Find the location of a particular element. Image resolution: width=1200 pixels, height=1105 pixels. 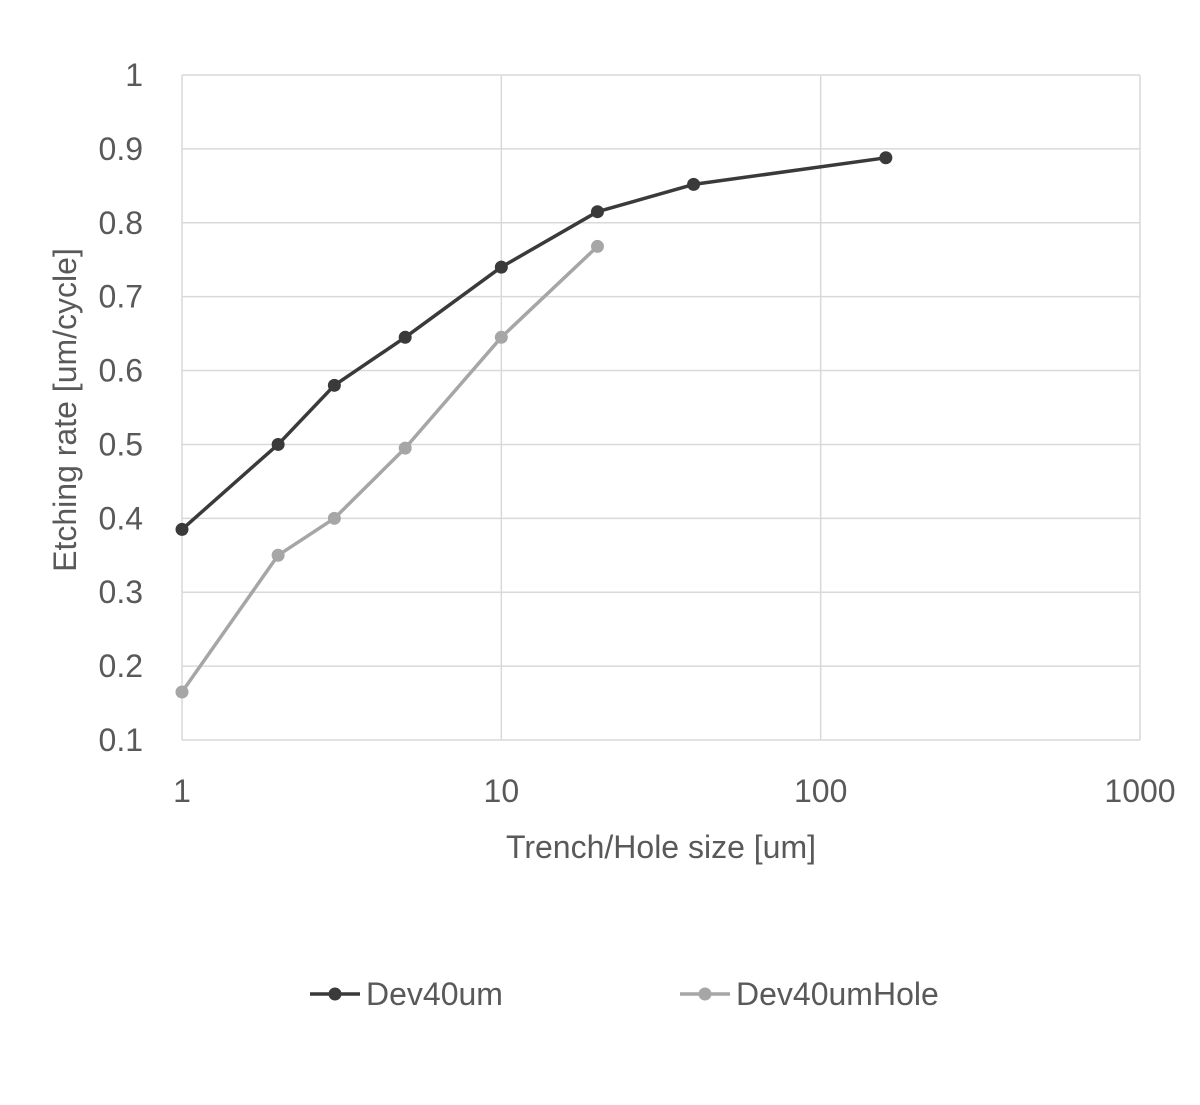

y-tick-label: 0.5 is located at coordinates (121, 444).